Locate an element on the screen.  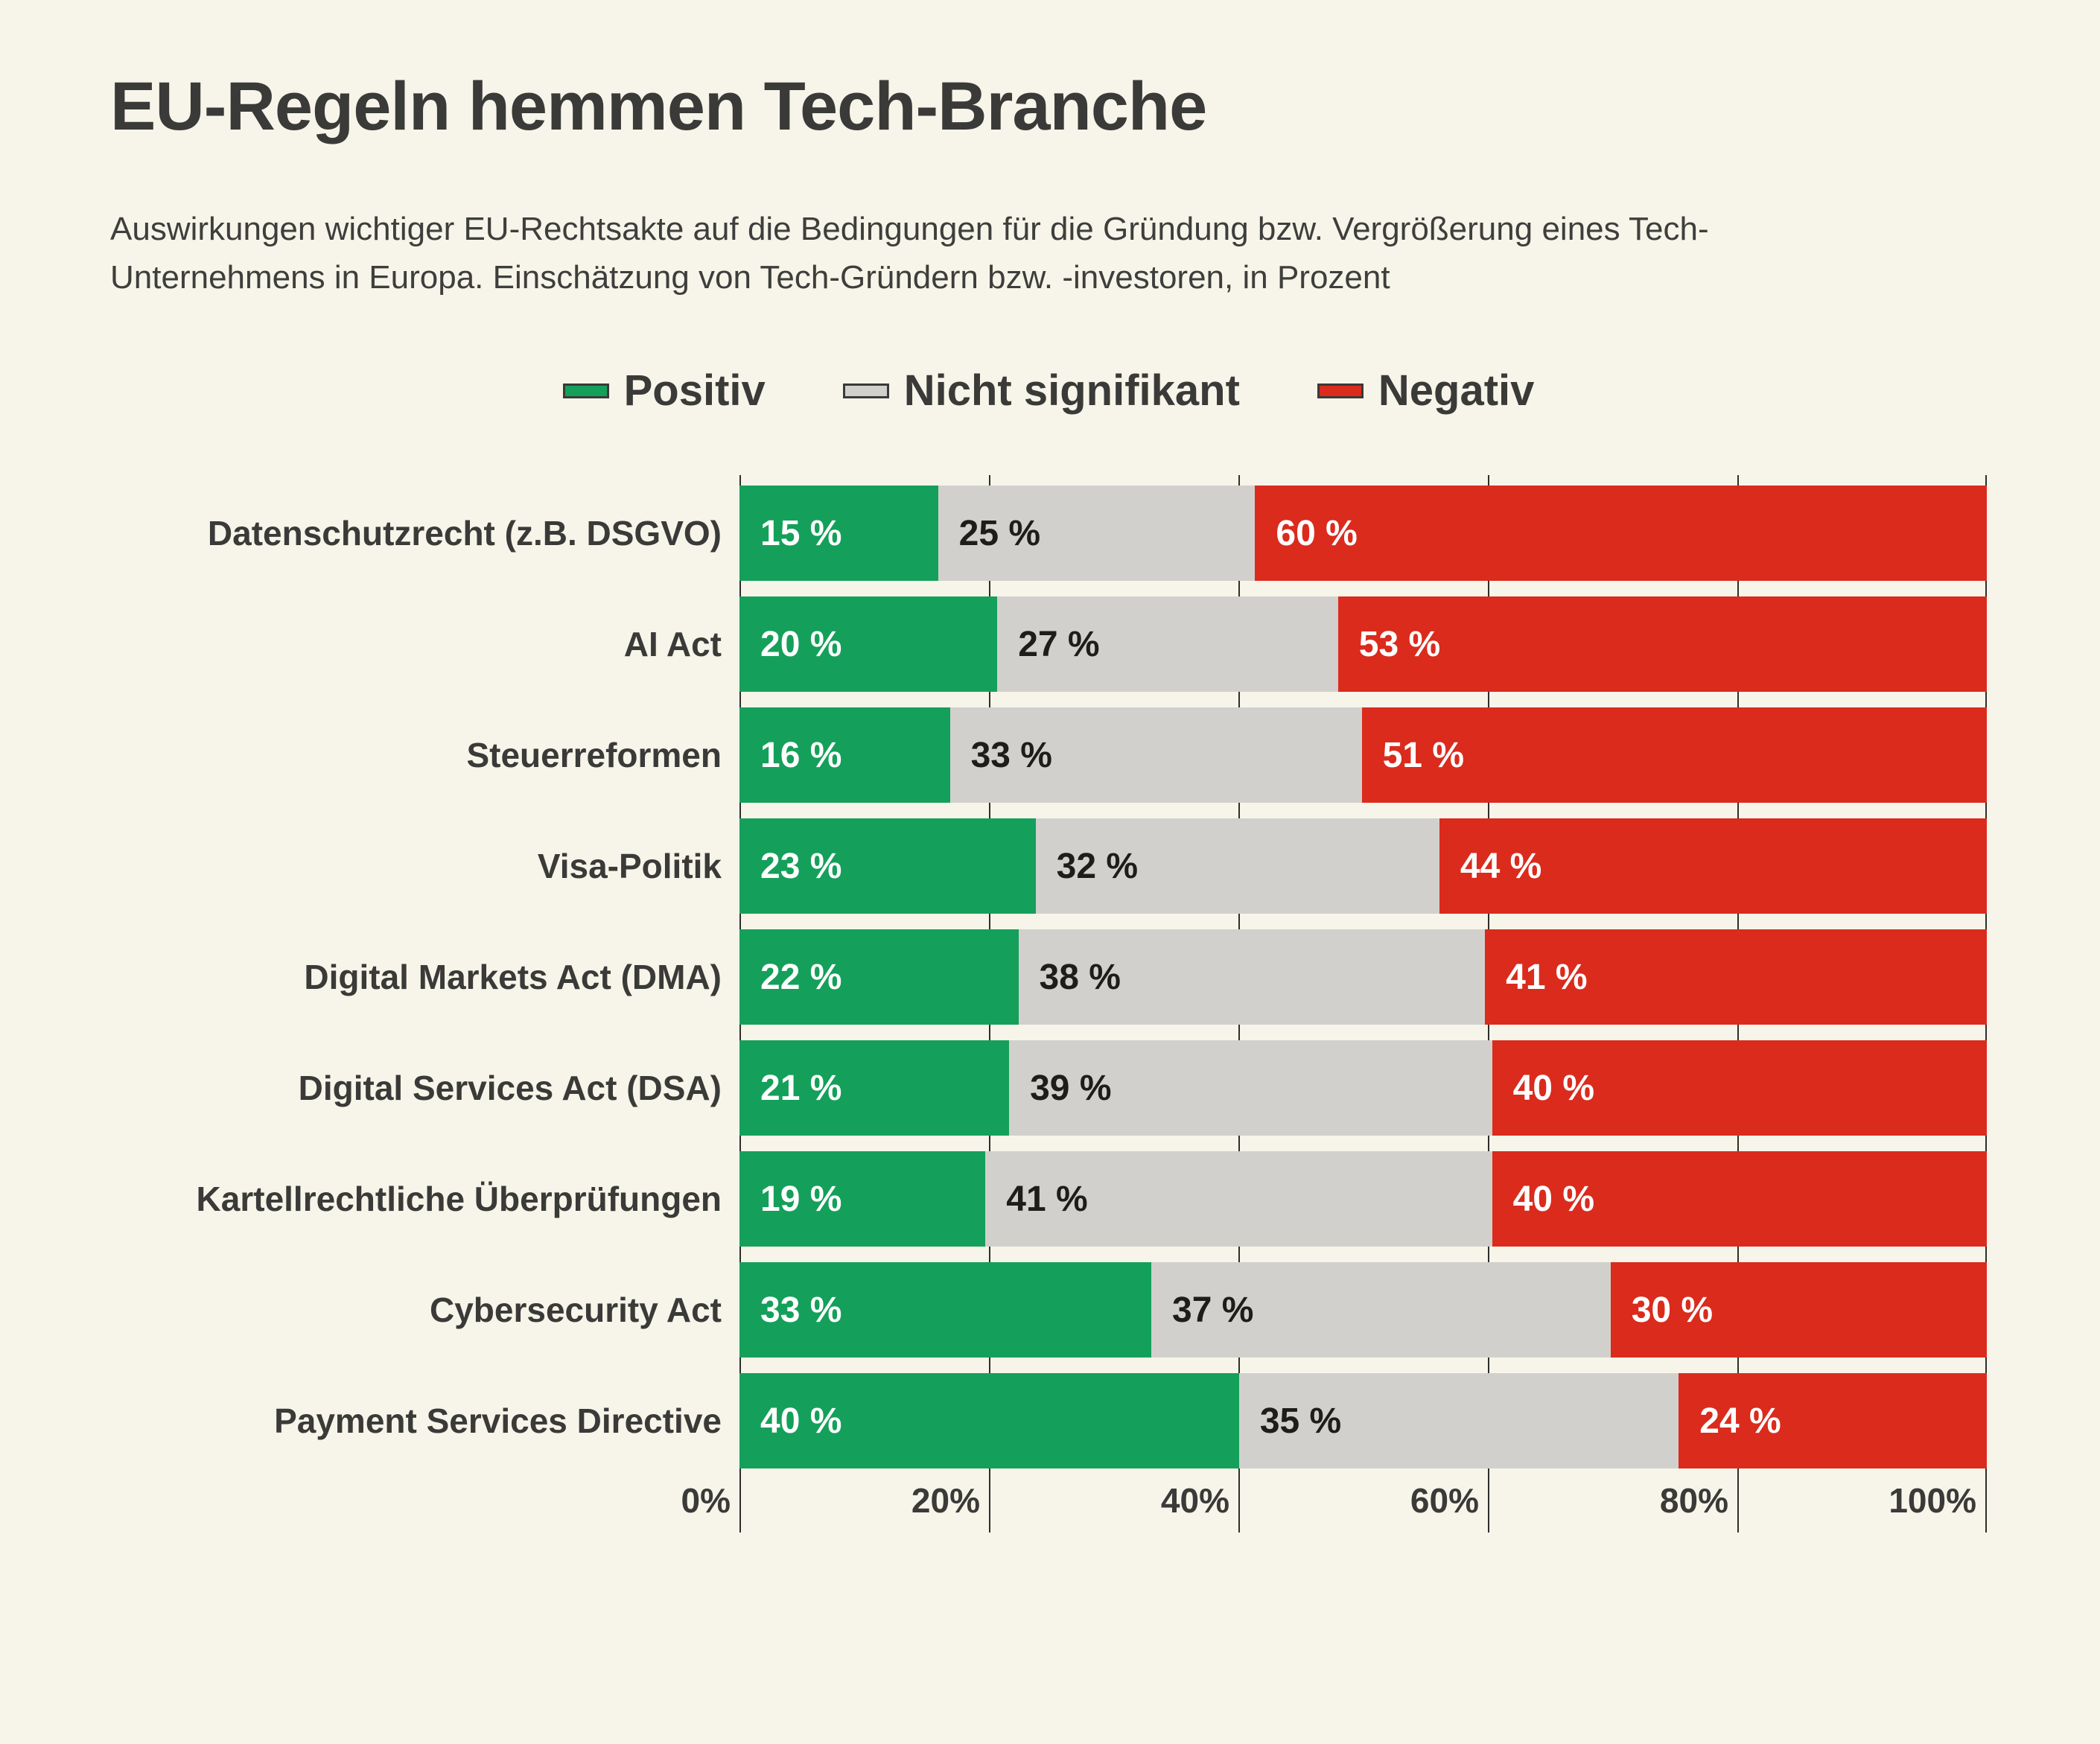
legend-label: Nicht signifikant is located at coordinates (1071, 391).